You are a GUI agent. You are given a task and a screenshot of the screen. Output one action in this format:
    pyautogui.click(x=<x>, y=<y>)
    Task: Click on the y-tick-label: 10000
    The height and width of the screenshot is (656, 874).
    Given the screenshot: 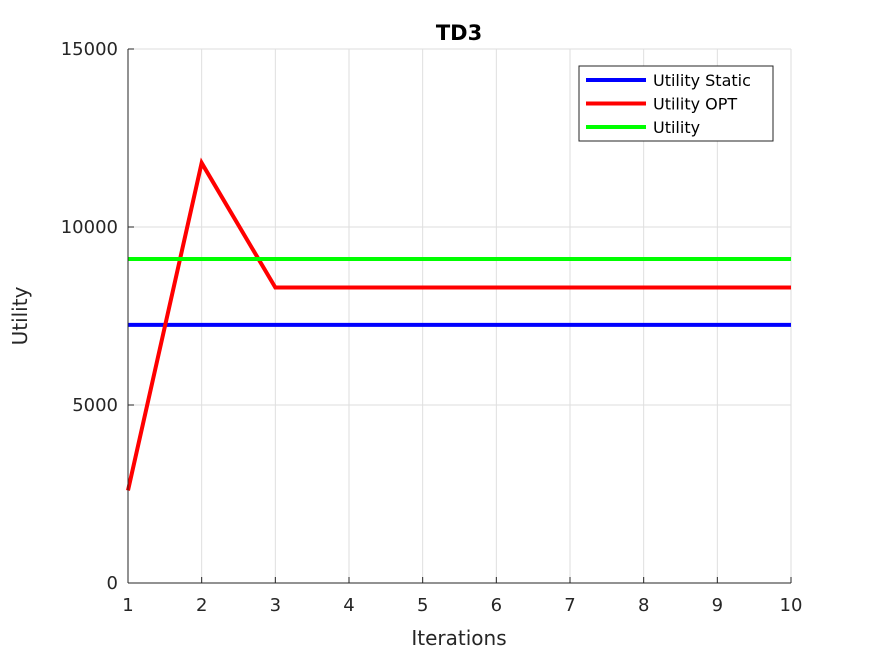 What is the action you would take?
    pyautogui.click(x=89, y=227)
    